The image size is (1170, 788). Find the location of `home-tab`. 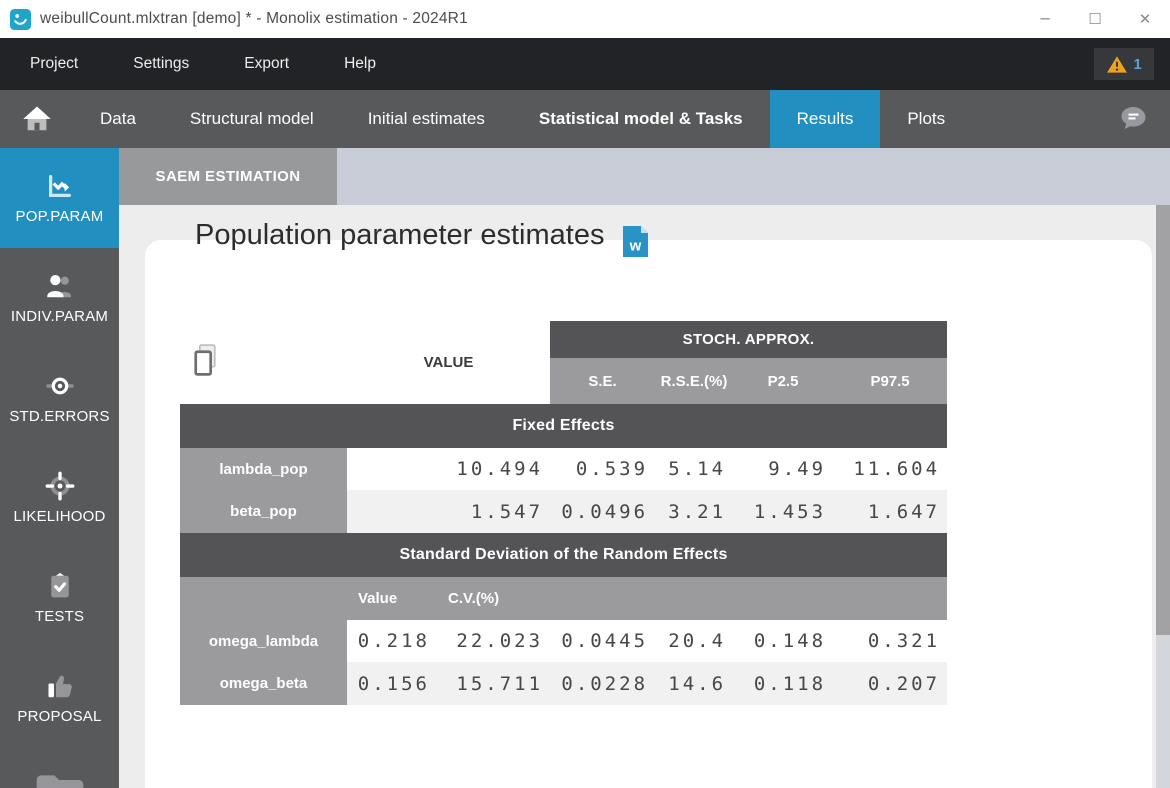

home-tab is located at coordinates (36, 119).